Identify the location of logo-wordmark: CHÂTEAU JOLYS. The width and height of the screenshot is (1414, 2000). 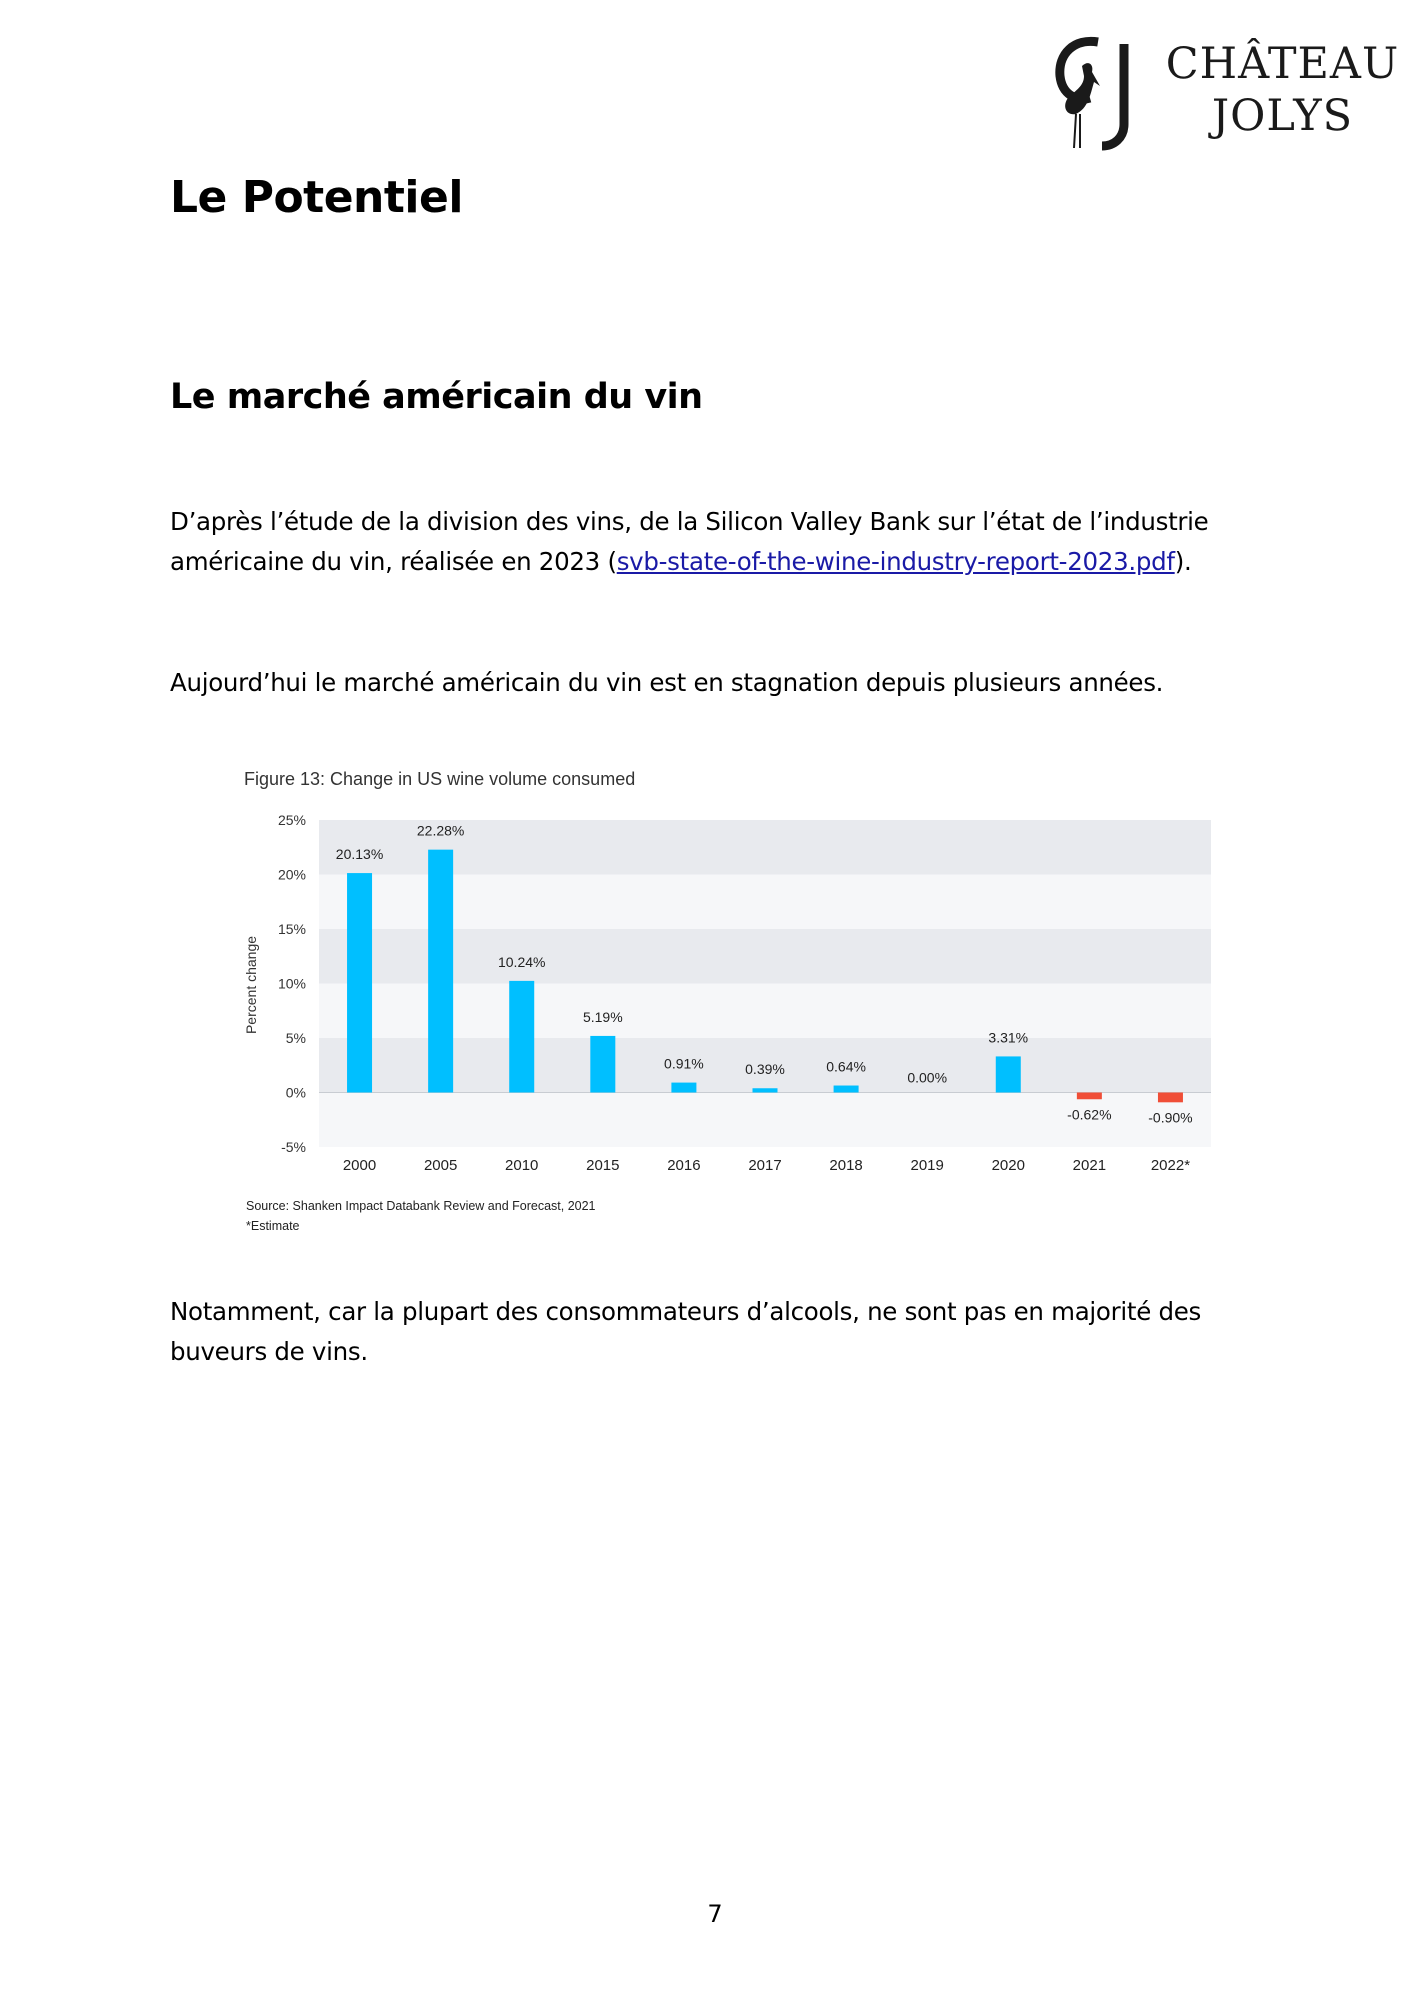
(1282, 90).